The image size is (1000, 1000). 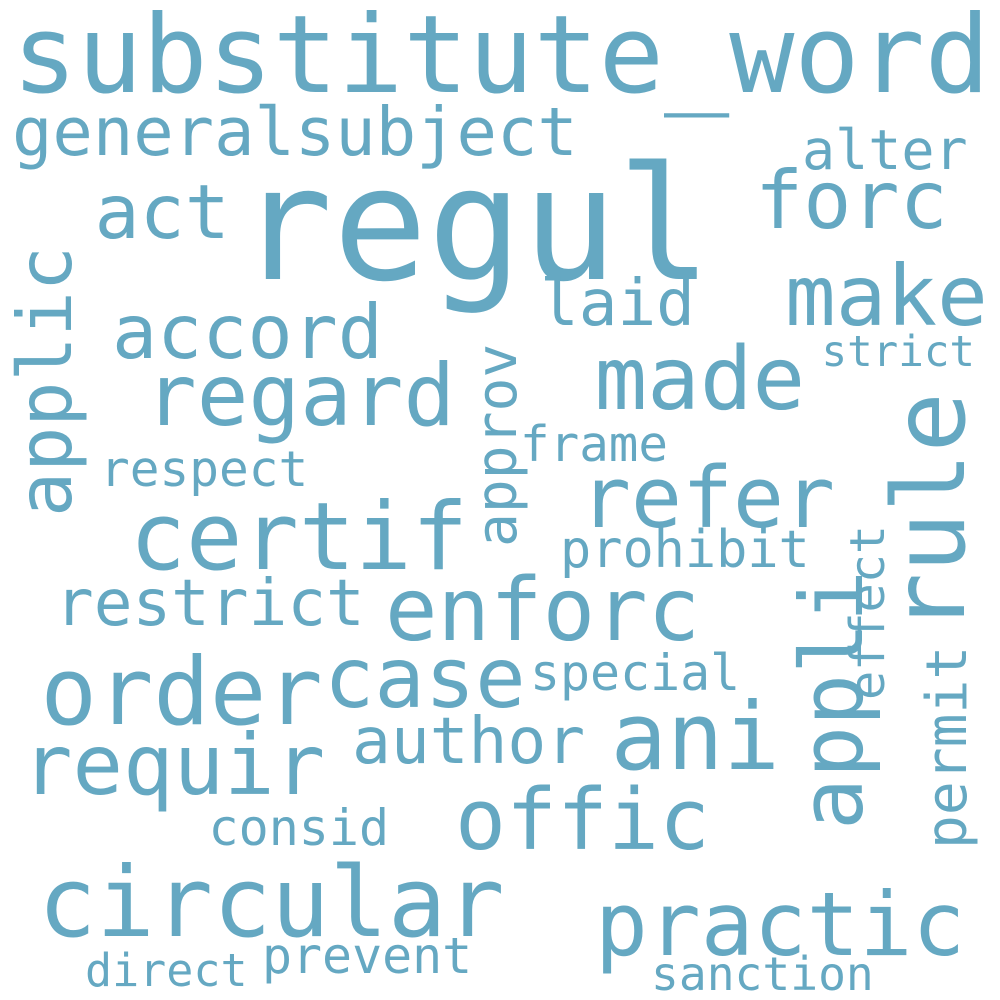 What do you see at coordinates (635, 672) in the screenshot?
I see `word-special: special` at bounding box center [635, 672].